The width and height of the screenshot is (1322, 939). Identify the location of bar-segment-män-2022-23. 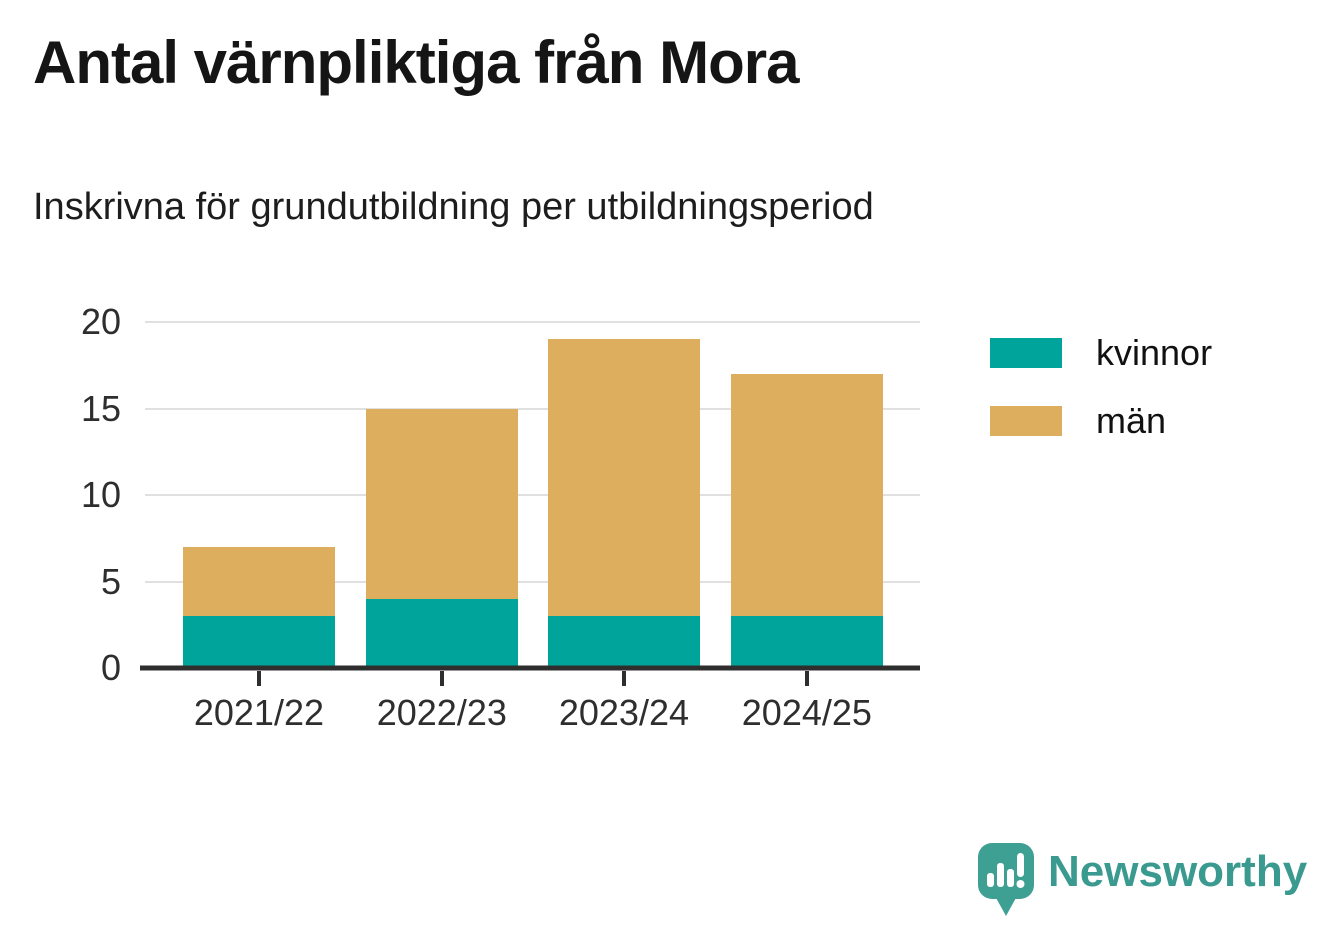
(441, 503).